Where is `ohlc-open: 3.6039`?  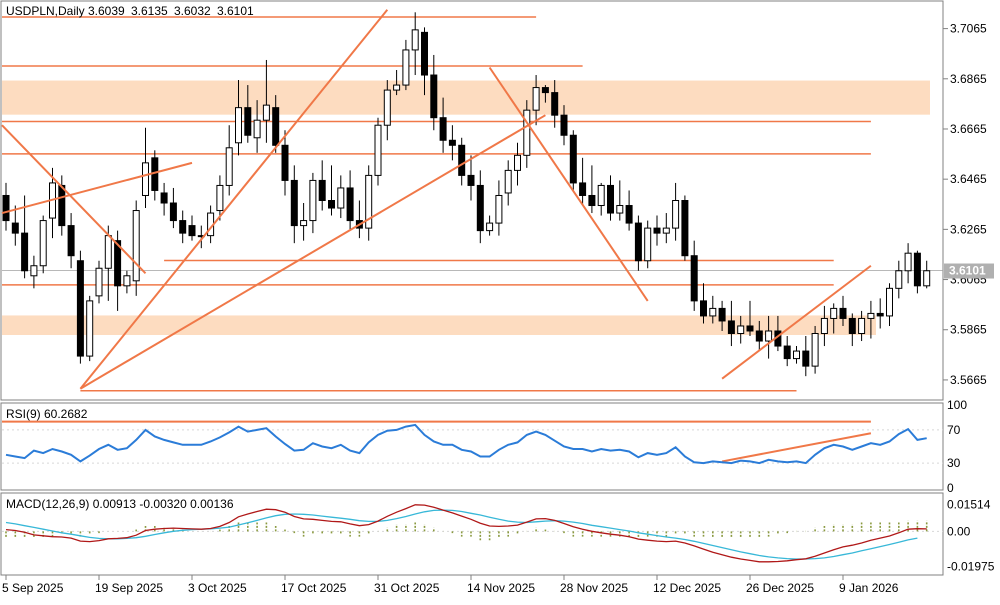 ohlc-open: 3.6039 is located at coordinates (106, 11).